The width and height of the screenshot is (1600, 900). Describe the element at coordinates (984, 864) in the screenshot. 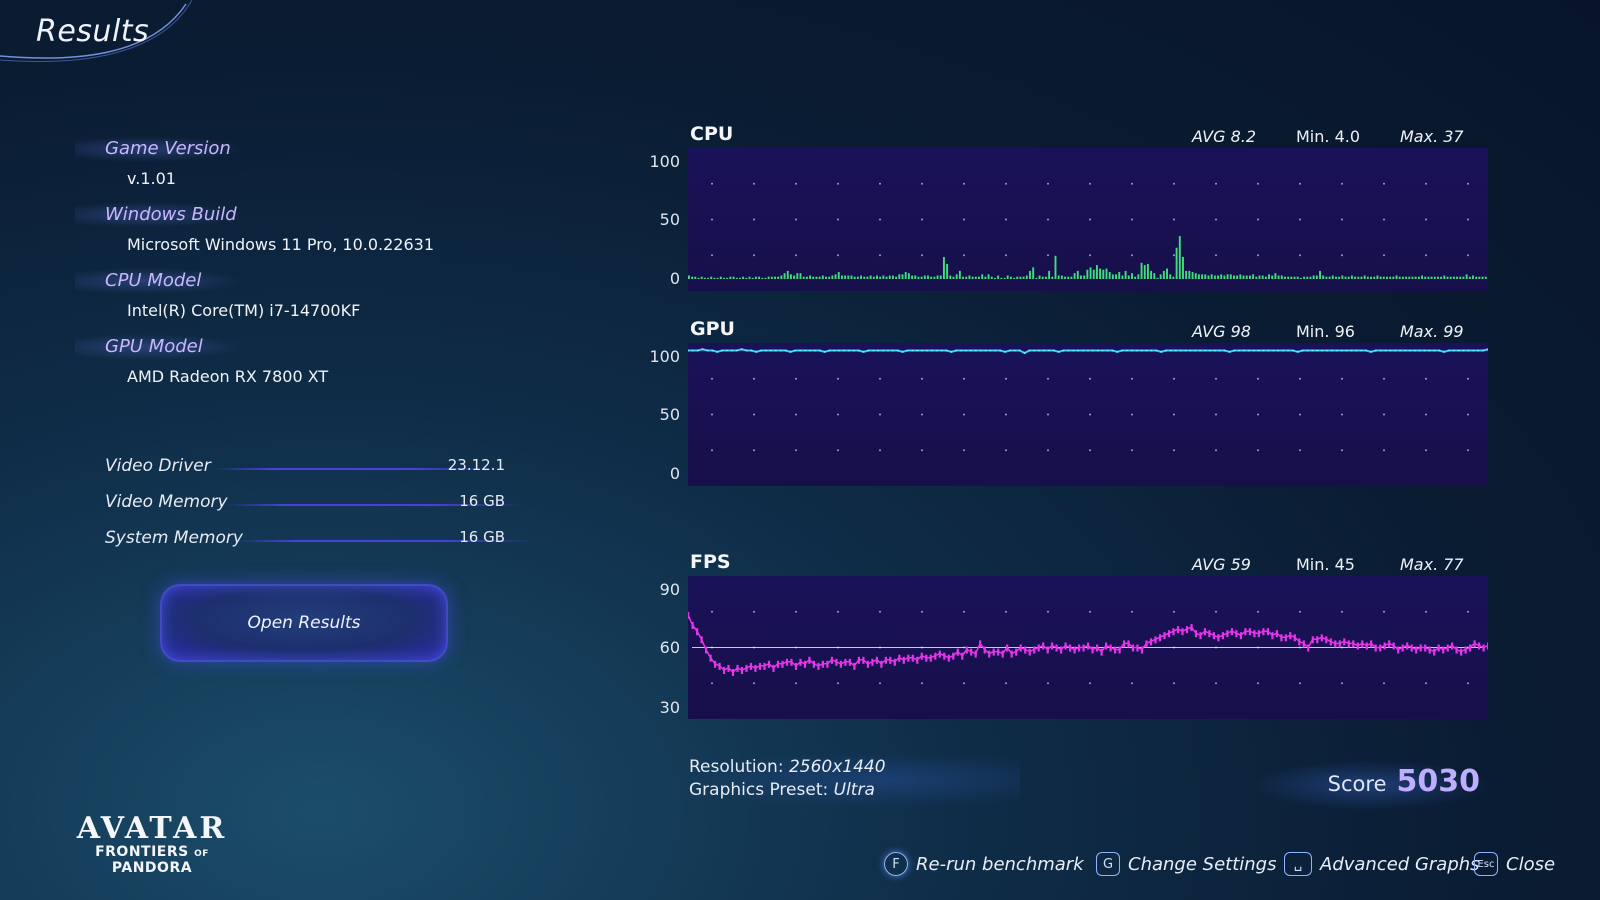

I see `rerun-benchmark-button: F Re-run benchmark` at that location.